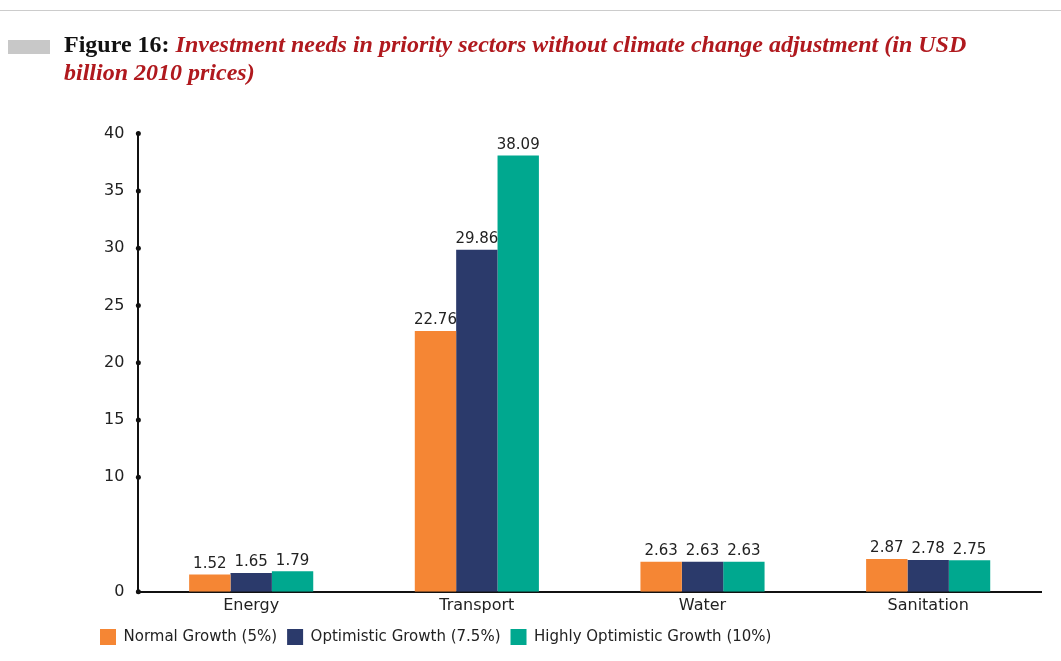  Describe the element at coordinates (435, 319) in the screenshot. I see `data-label: 22.76` at that location.